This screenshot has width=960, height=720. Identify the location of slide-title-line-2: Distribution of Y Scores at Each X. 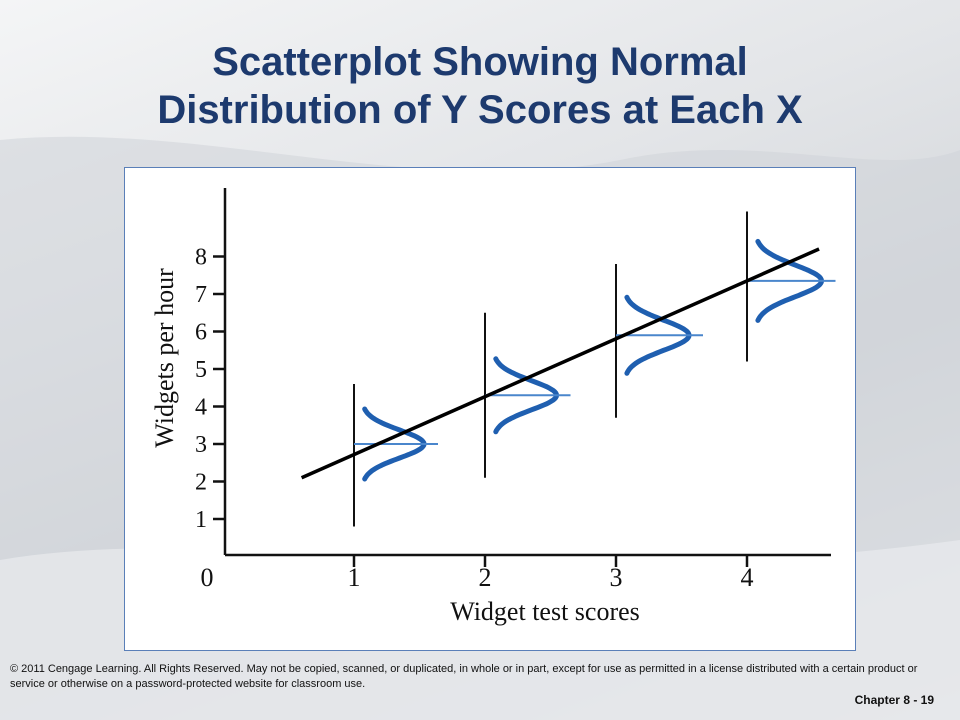
(480, 110).